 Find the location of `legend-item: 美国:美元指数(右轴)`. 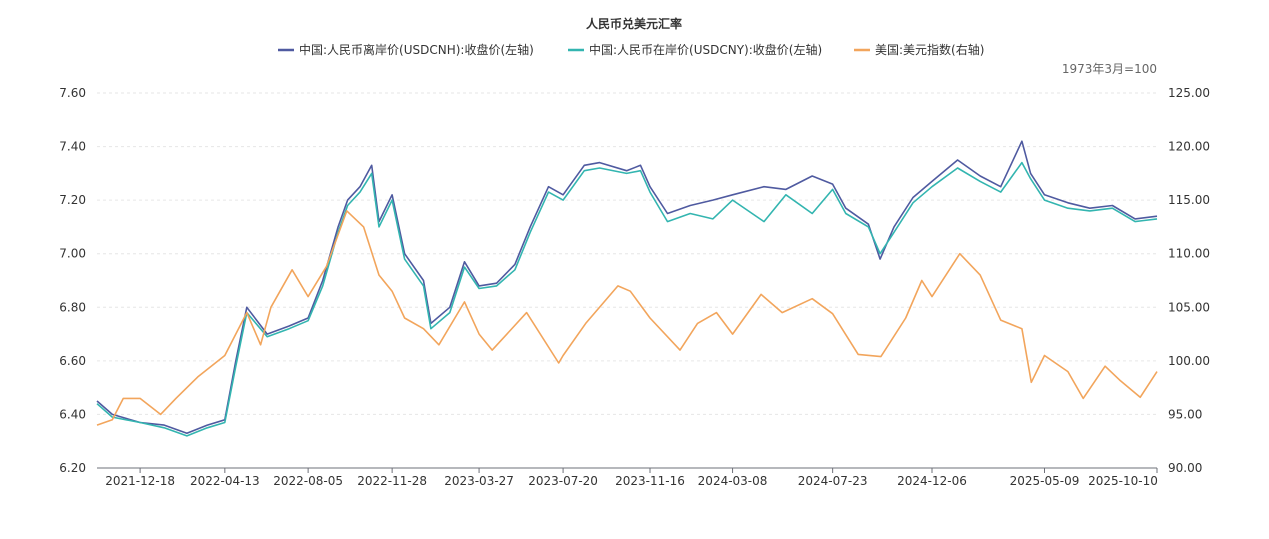

legend-item: 美国:美元指数(右轴) is located at coordinates (919, 49).